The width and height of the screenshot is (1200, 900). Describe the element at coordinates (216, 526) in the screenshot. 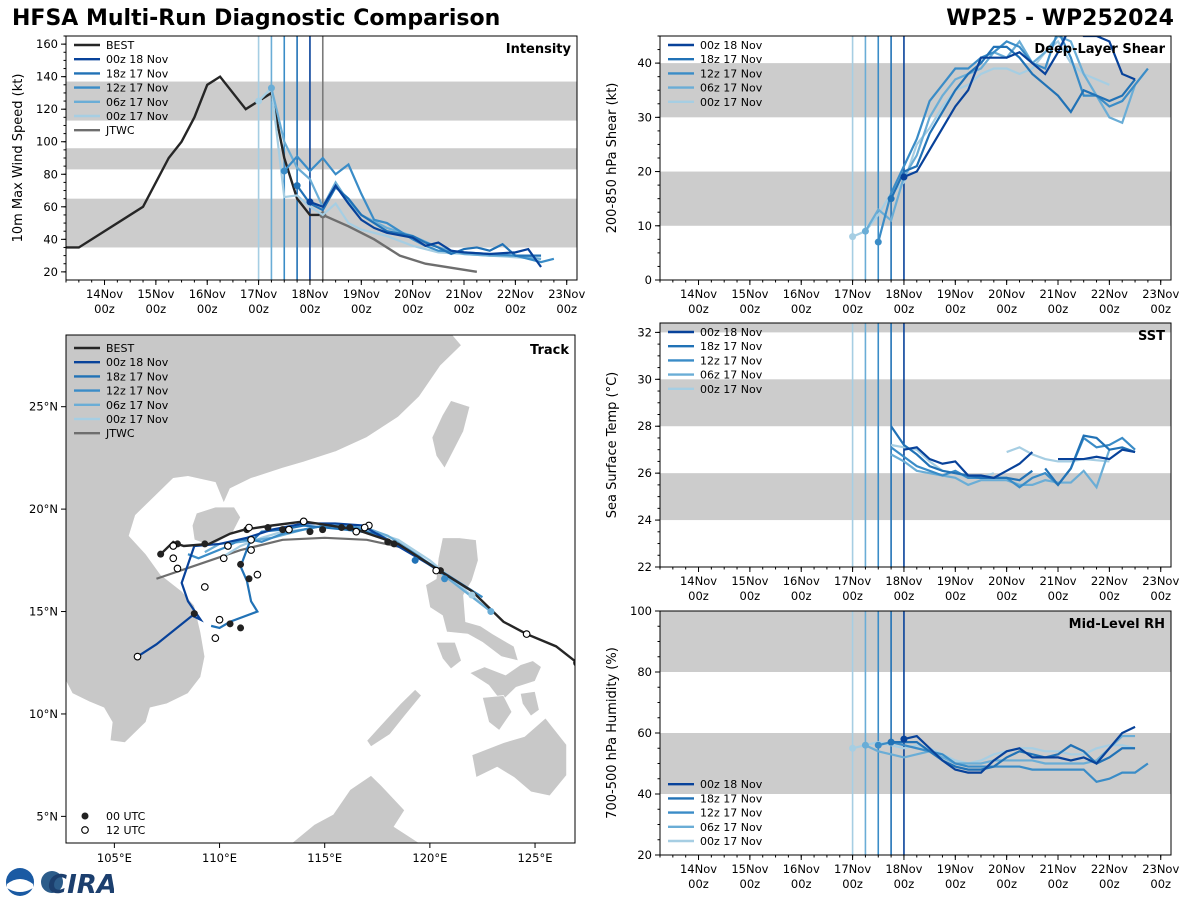

I see `hainan-island-land` at that location.